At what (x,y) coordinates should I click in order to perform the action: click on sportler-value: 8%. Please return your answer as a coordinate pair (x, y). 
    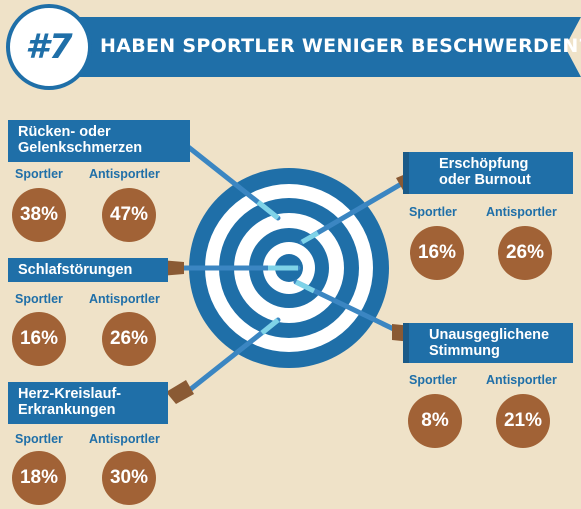
    Looking at the image, I should click on (435, 421).